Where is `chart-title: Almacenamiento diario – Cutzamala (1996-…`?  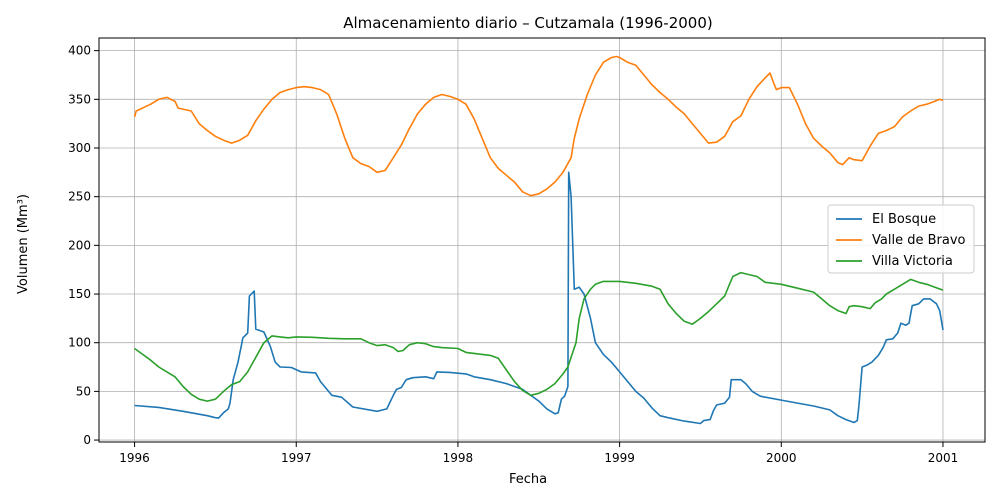
chart-title: Almacenamiento diario – Cutzamala (1996-… is located at coordinates (528, 23).